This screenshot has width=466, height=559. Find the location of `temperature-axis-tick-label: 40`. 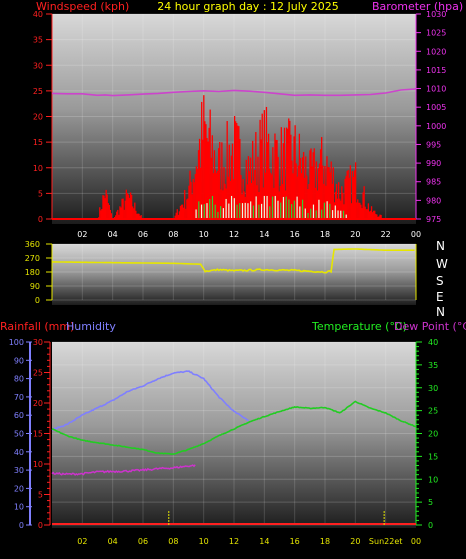

temperature-axis-tick-label: 40 is located at coordinates (433, 342).